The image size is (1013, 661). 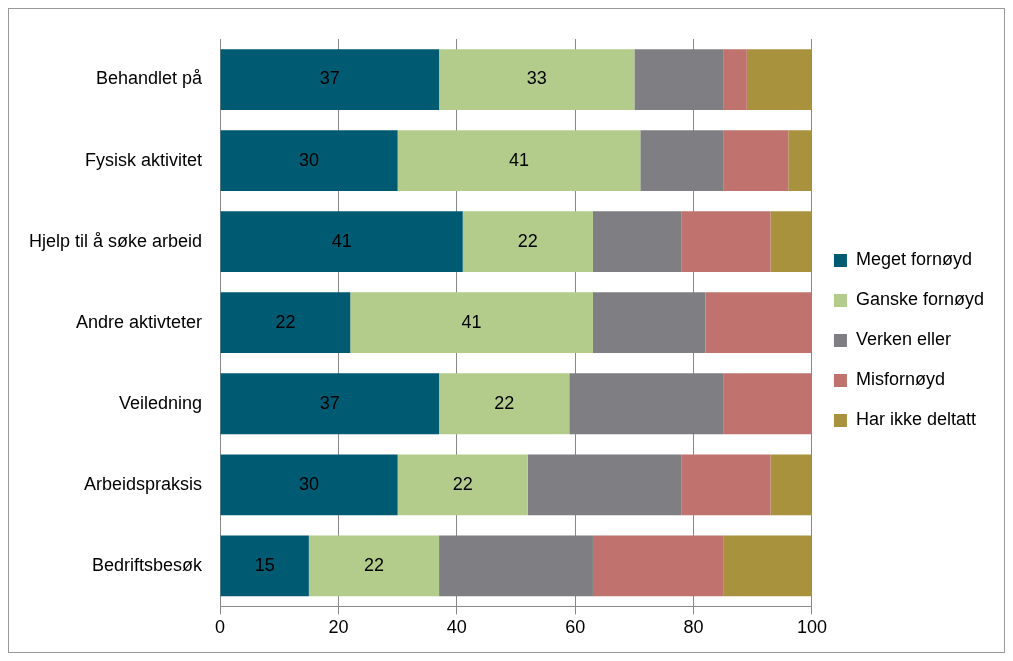 What do you see at coordinates (903, 339) in the screenshot?
I see `legend-label: Verken eller` at bounding box center [903, 339].